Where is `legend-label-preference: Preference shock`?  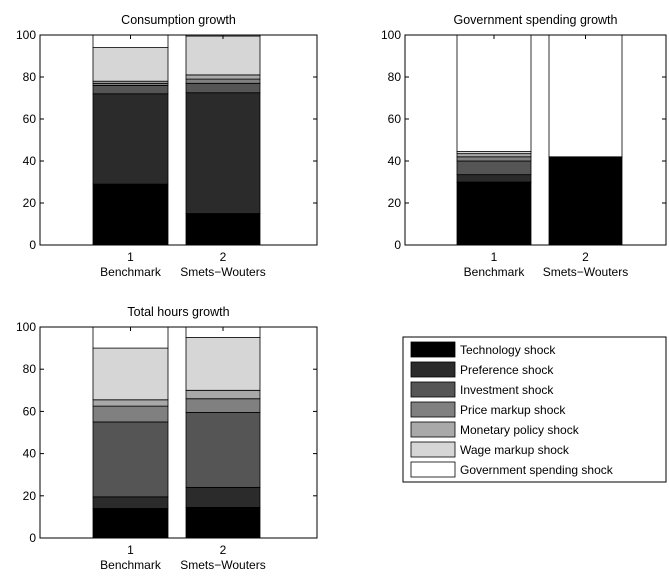
legend-label-preference: Preference shock is located at coordinates (507, 370).